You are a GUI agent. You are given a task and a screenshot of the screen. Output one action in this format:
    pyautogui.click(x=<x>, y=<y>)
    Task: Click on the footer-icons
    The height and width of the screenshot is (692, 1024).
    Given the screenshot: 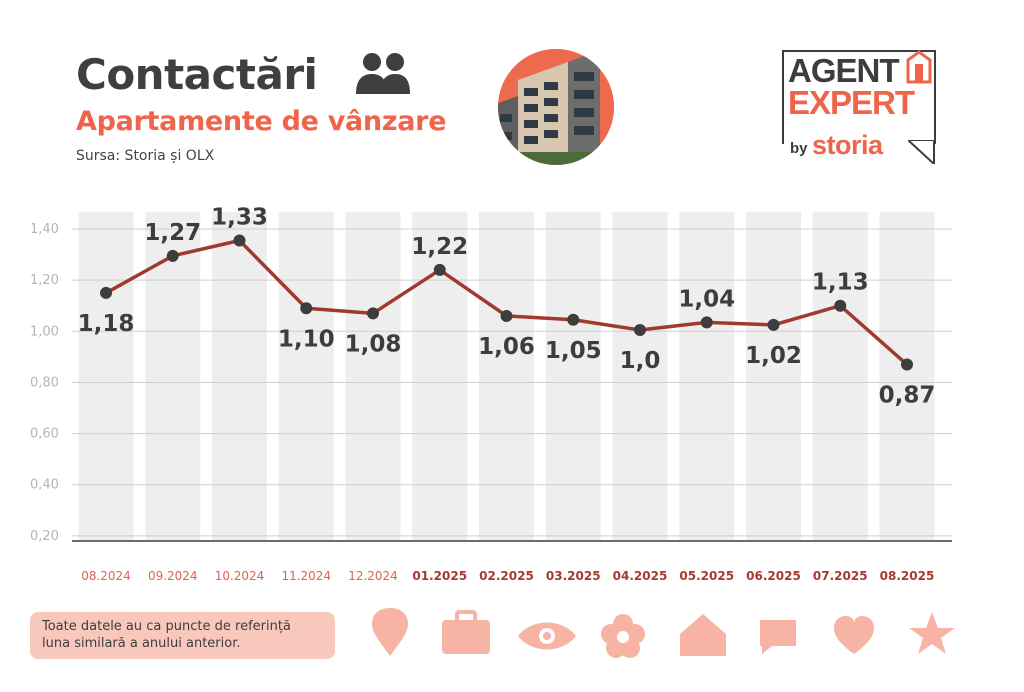 What is the action you would take?
    pyautogui.click(x=663, y=633)
    